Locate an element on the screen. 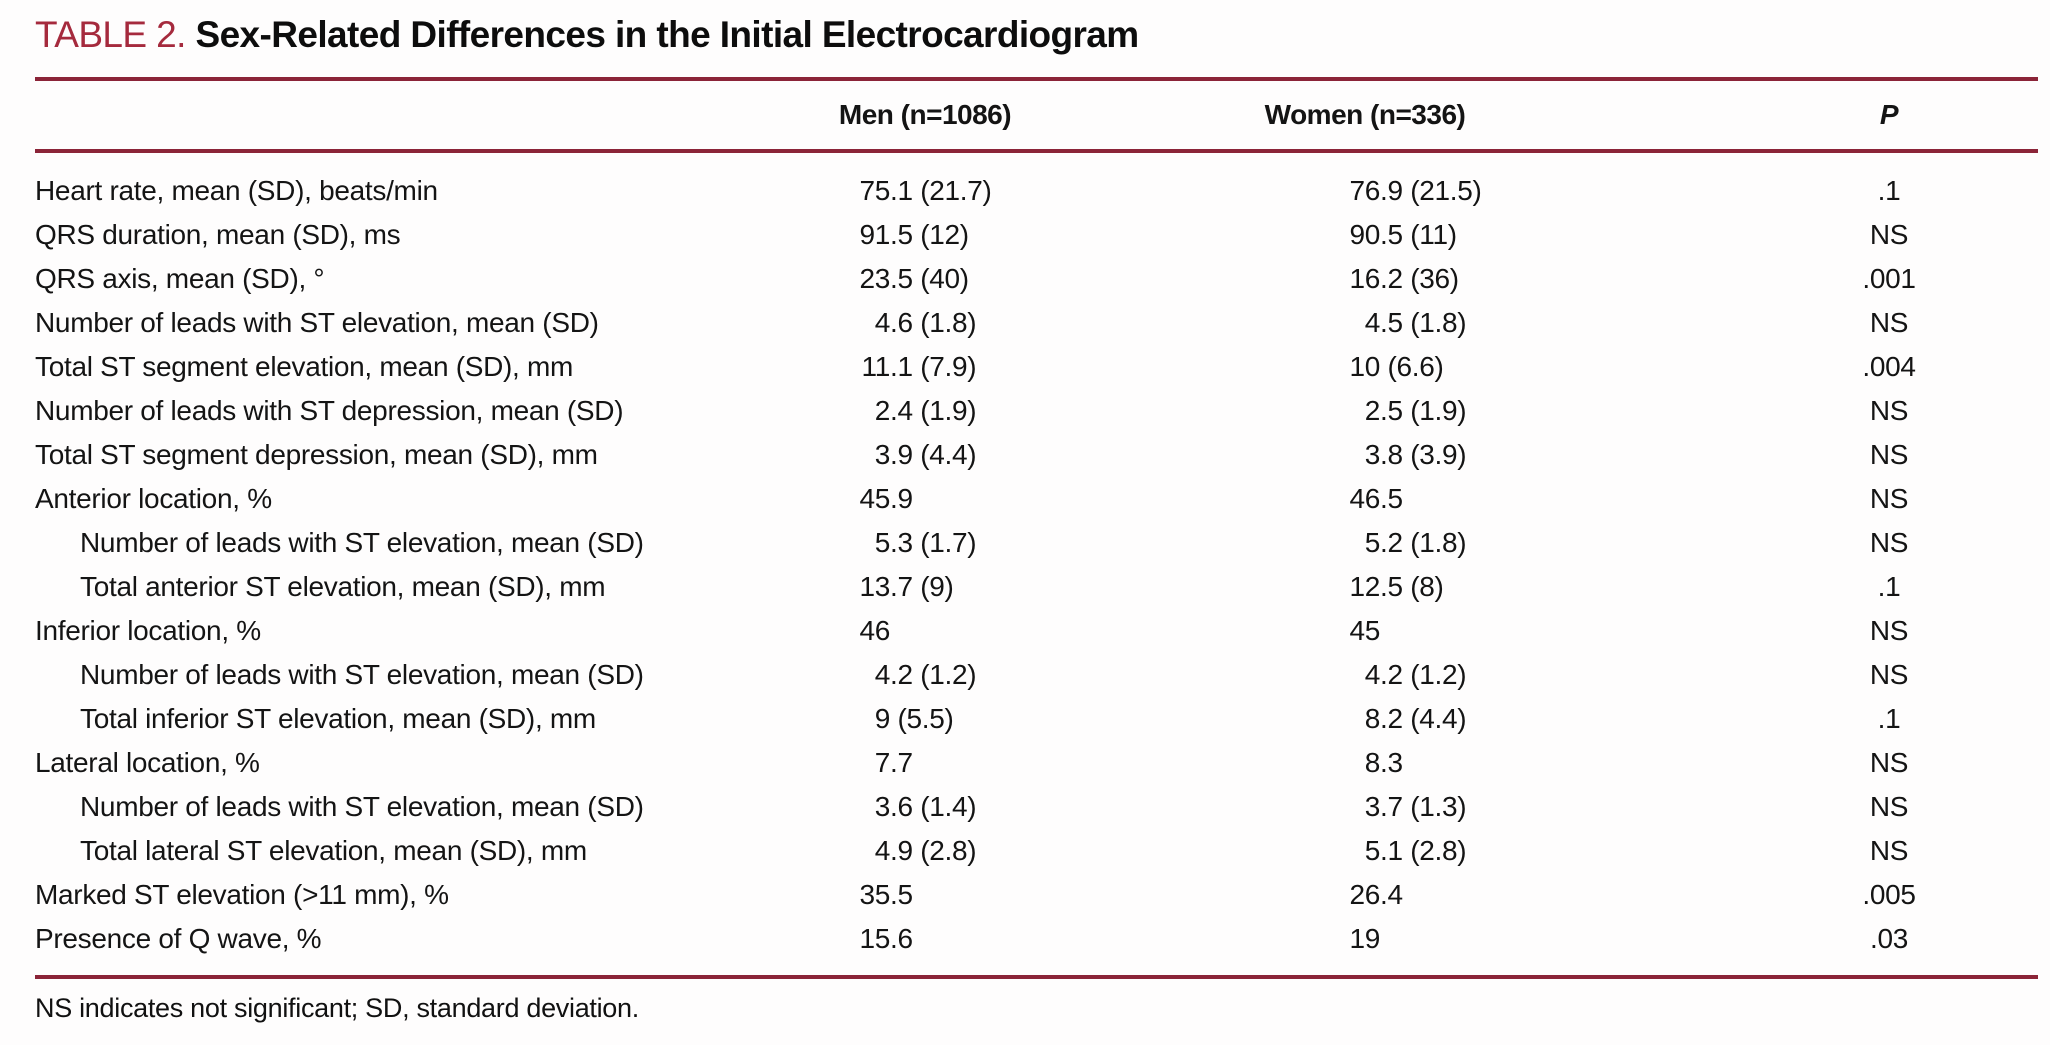  men-value: 75.1 (21.7) is located at coordinates (925, 190).